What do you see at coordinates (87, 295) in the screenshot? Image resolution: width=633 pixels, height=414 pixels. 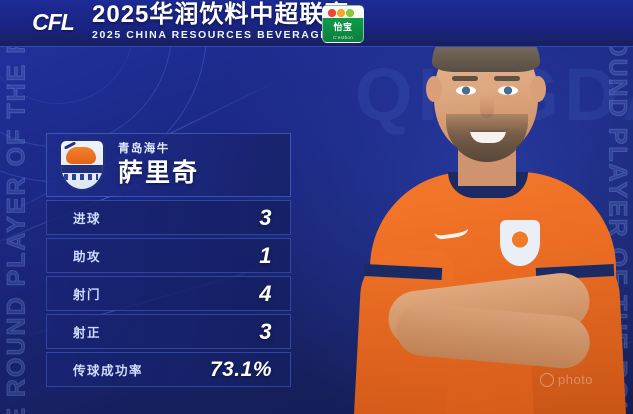 I see `stat-label: 射门` at bounding box center [87, 295].